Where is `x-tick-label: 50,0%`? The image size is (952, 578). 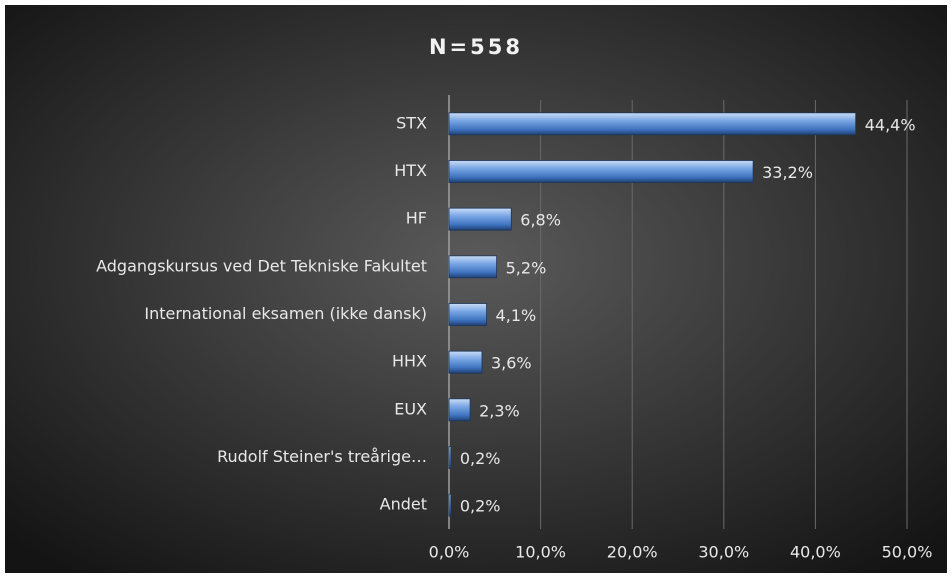 x-tick-label: 50,0% is located at coordinates (907, 552).